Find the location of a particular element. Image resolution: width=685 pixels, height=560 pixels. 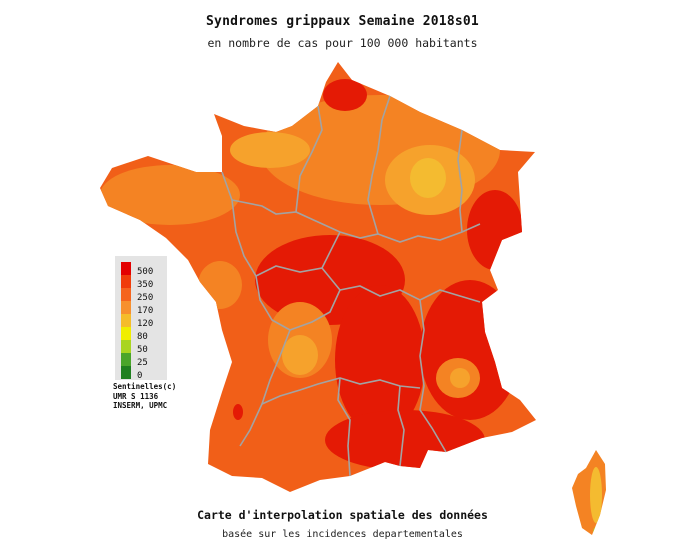

credit-line-1: Sentinelles(c) is located at coordinates (145, 386).